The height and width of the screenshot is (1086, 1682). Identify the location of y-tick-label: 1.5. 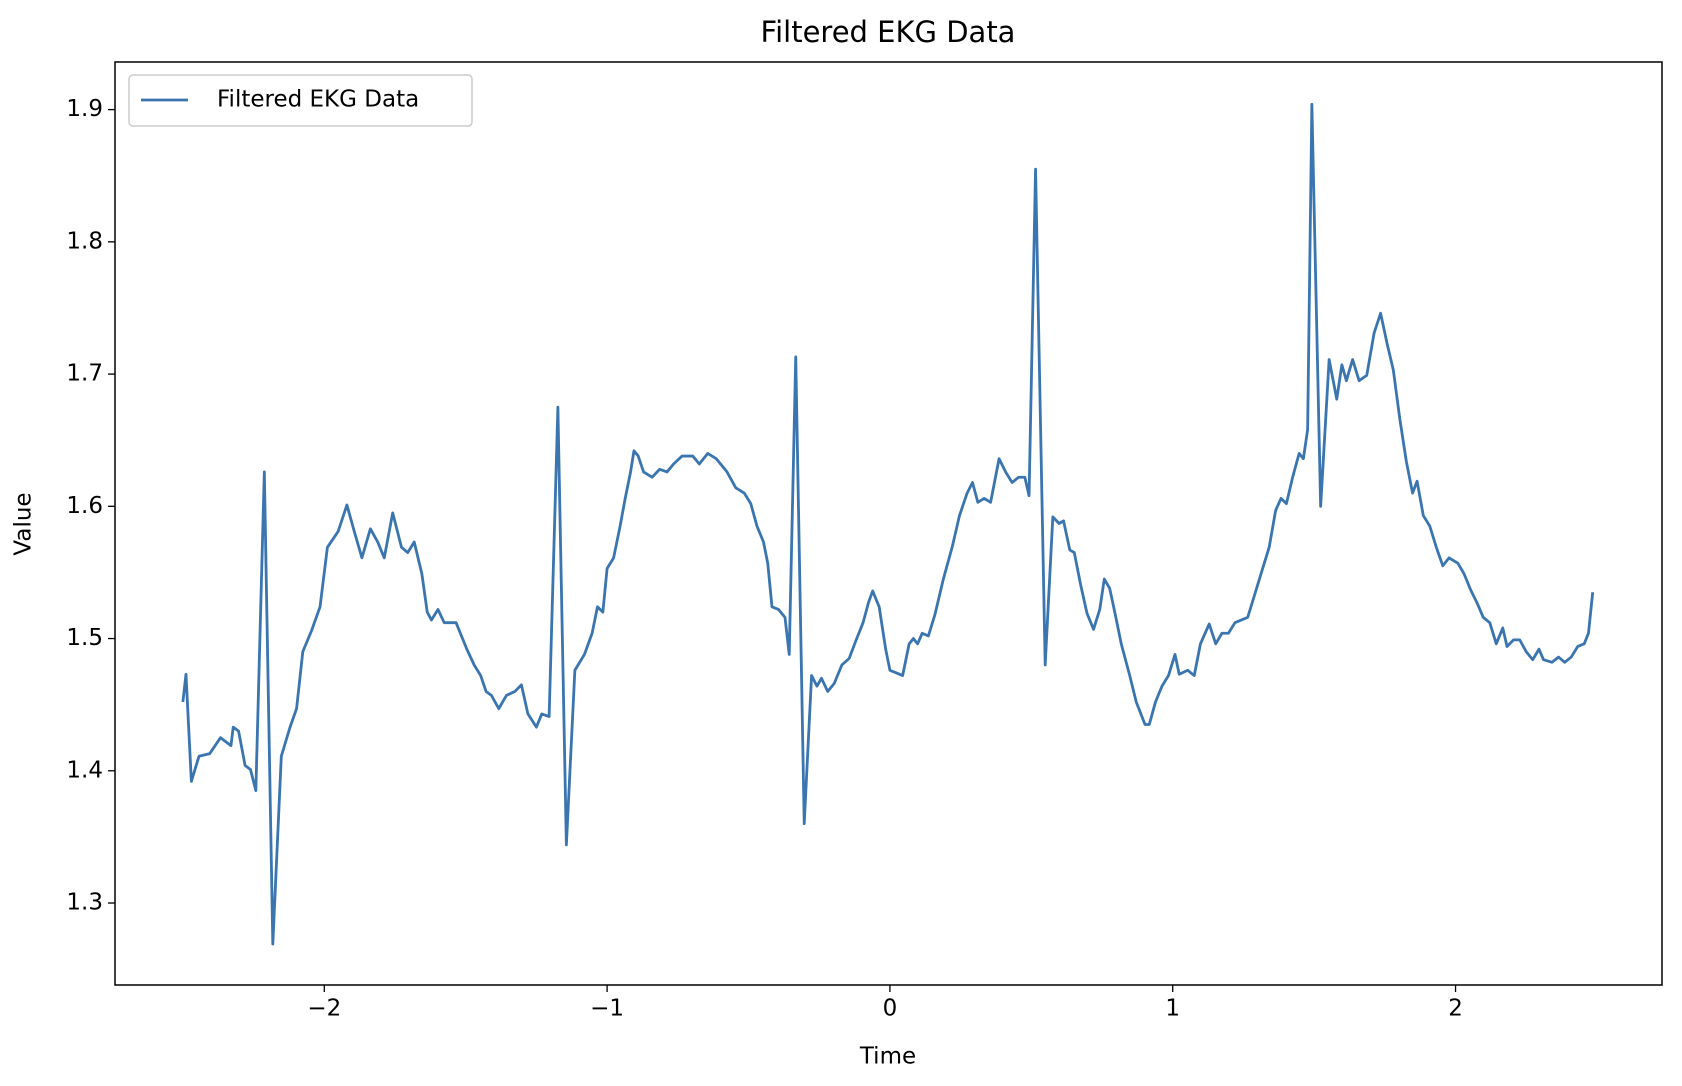
(84, 638).